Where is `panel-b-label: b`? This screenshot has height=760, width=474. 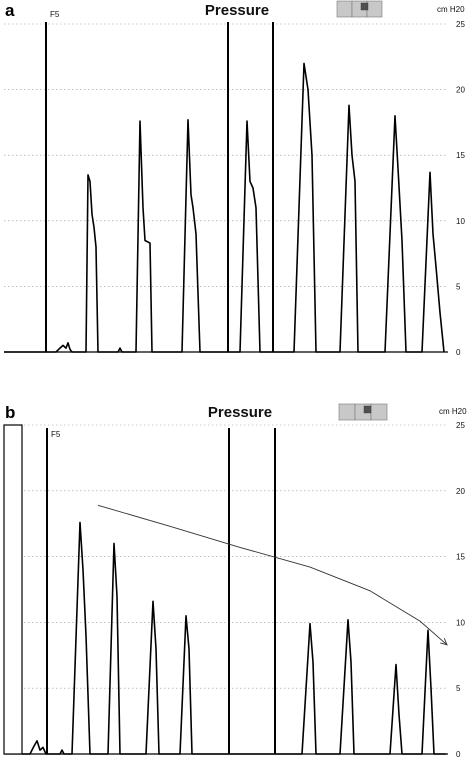
panel-b-label: b is located at coordinates (10, 412).